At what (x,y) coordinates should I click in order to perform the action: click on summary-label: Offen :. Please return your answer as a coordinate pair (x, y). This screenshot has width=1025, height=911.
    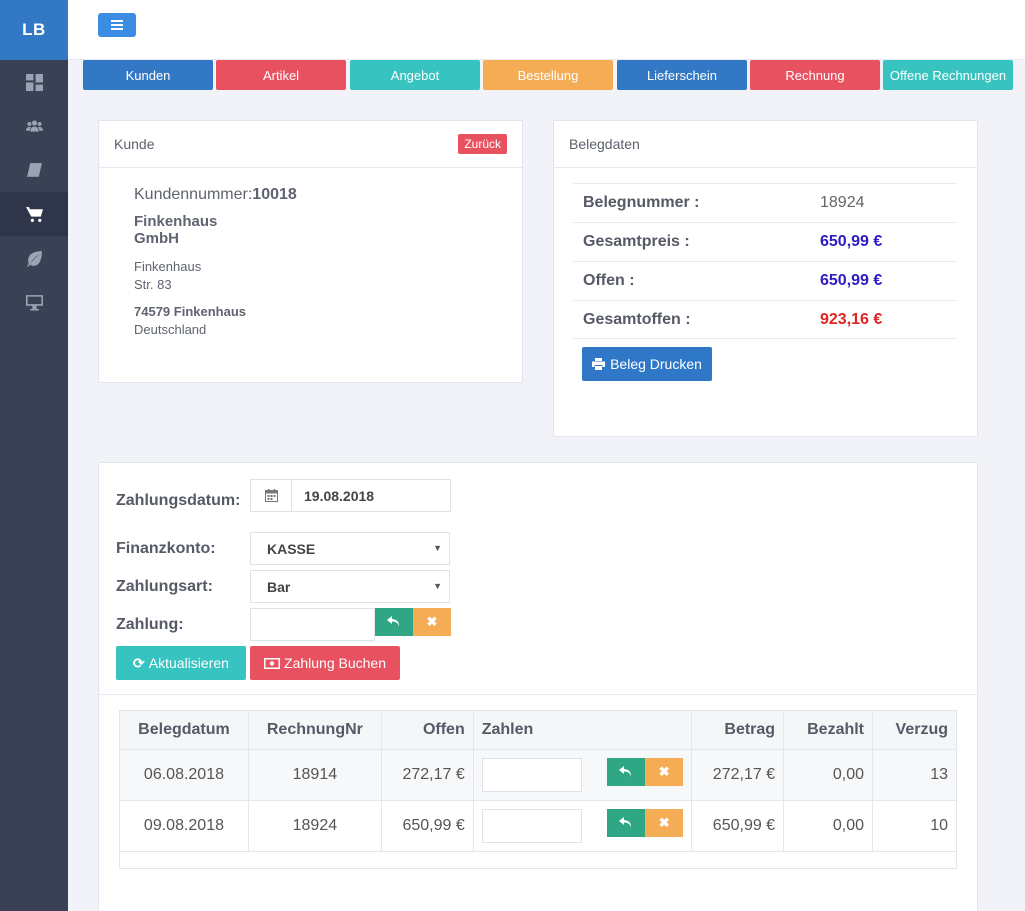
    Looking at the image, I should click on (609, 280).